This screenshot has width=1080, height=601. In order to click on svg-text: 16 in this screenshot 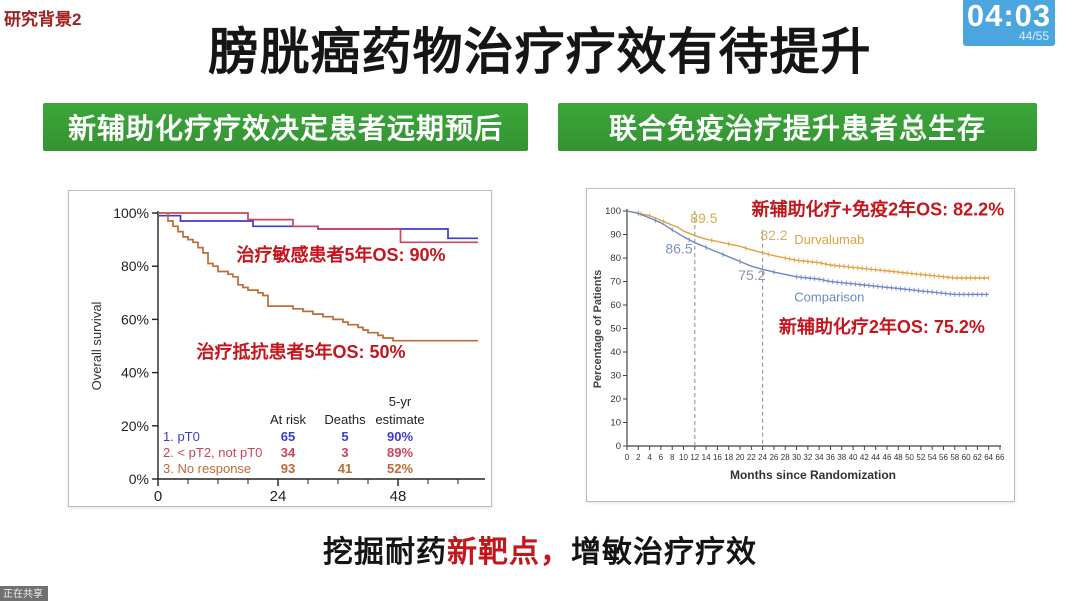, I will do `click(717, 457)`.